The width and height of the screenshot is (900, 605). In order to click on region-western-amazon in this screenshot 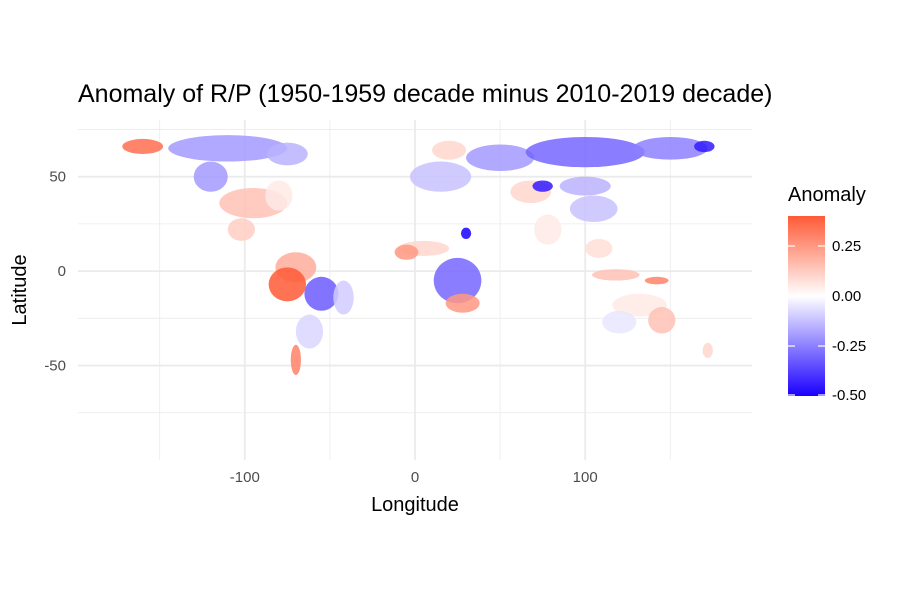, I will do `click(287, 284)`.